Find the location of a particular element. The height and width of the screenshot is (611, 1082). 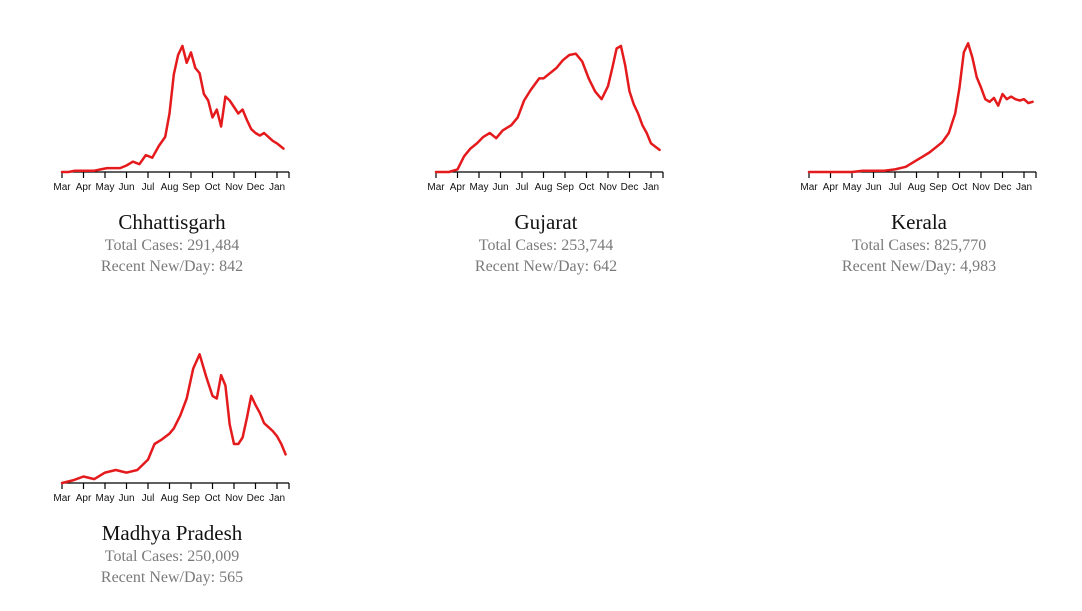

line-chart-kerala: Mar Apr May Jun Jul Aug Sep Oct Nov Dec Jan is located at coordinates (918, 117).